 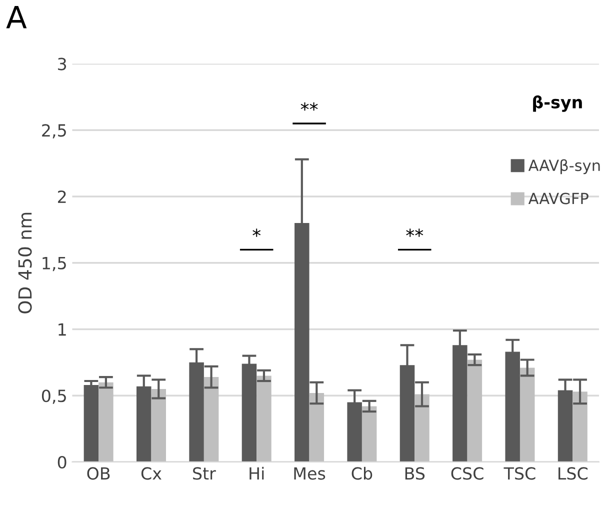 What do you see at coordinates (62, 462) in the screenshot?
I see `y-tick-label: 0` at bounding box center [62, 462].